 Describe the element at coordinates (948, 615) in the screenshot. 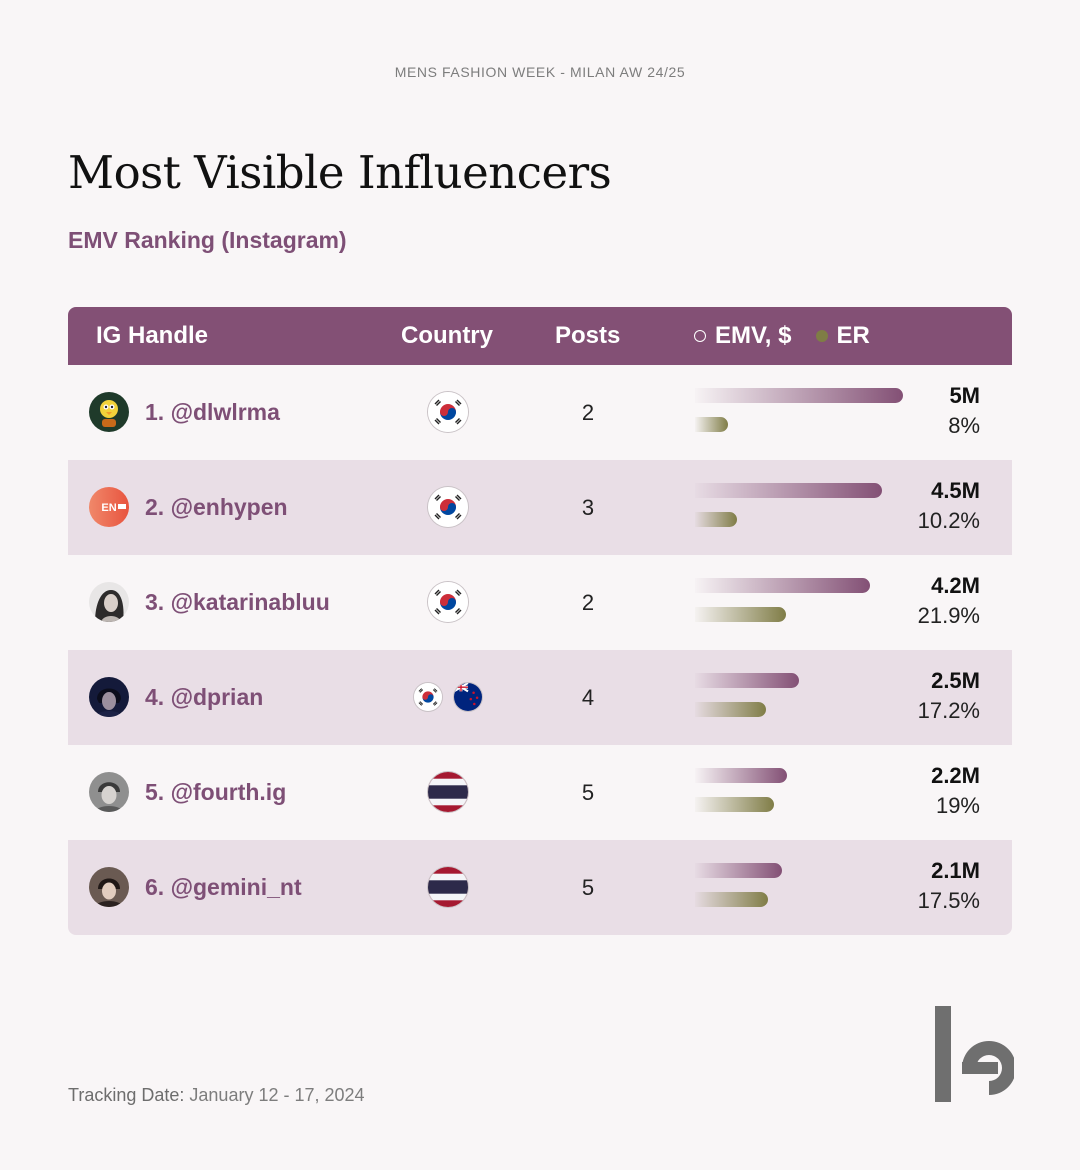

I see `er-value: 21.9%` at that location.